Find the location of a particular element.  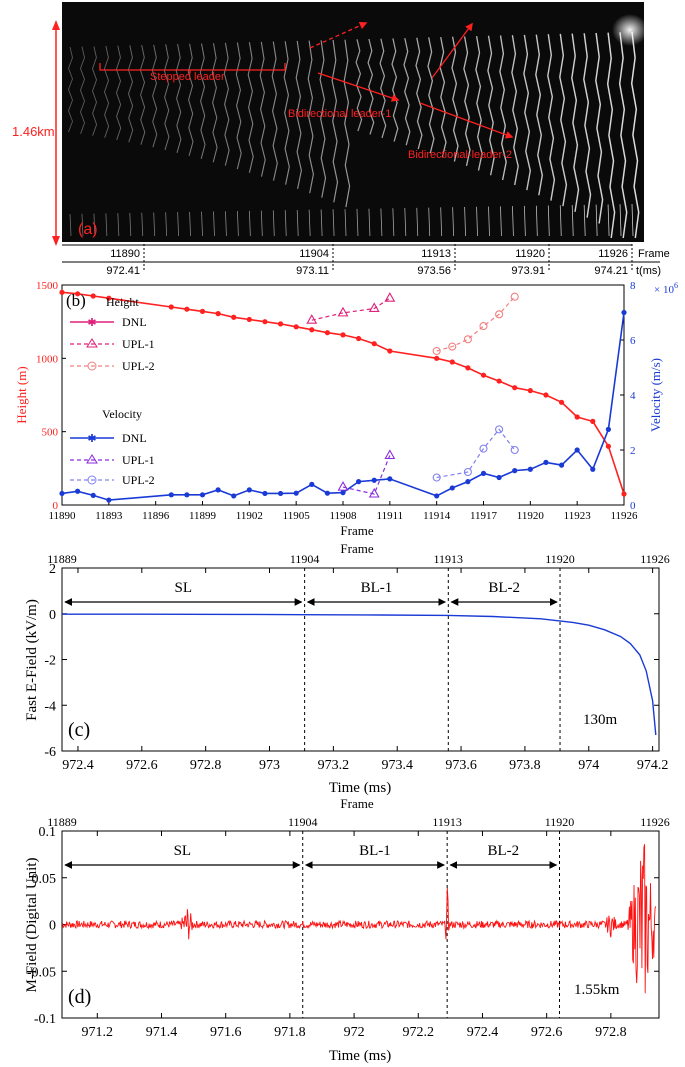

top-axis-frame-label: 11904 is located at coordinates (303, 822).